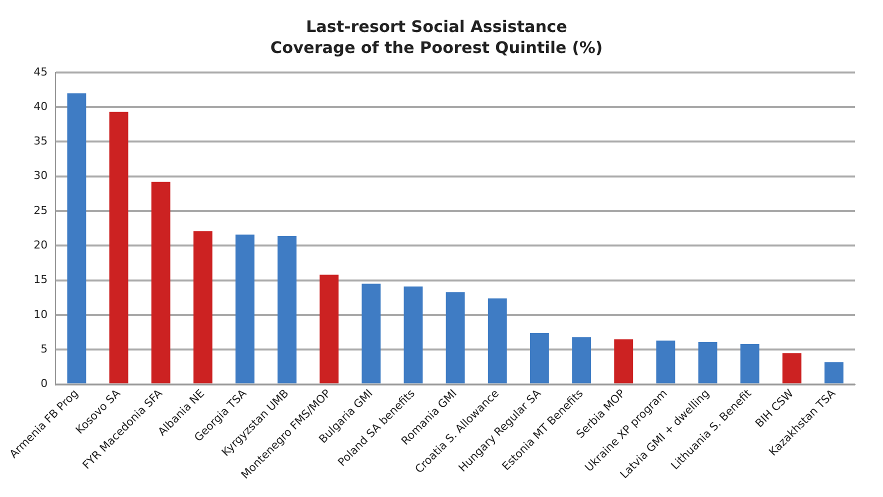 The width and height of the screenshot is (883, 497). I want to click on y-tick-label: 25, so click(41, 210).